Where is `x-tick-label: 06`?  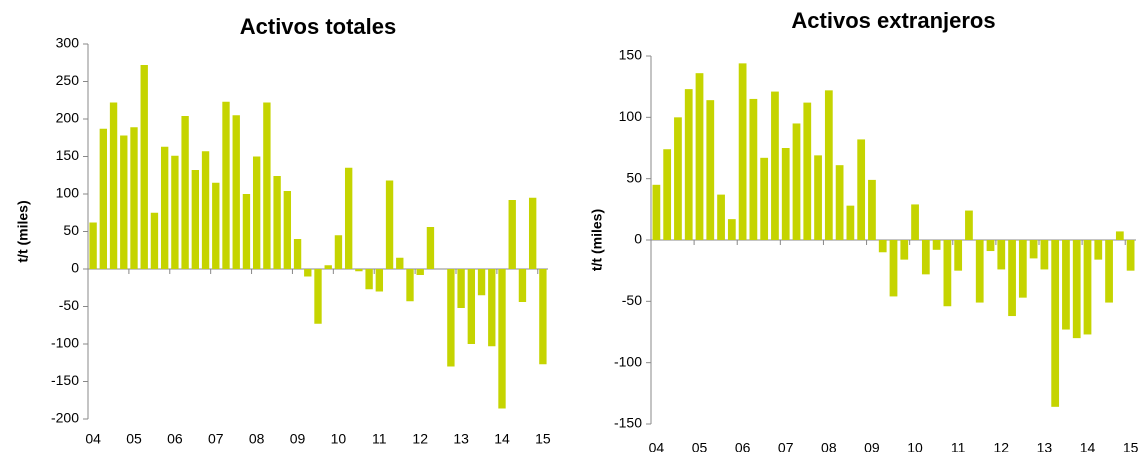
x-tick-label: 06 is located at coordinates (175, 439).